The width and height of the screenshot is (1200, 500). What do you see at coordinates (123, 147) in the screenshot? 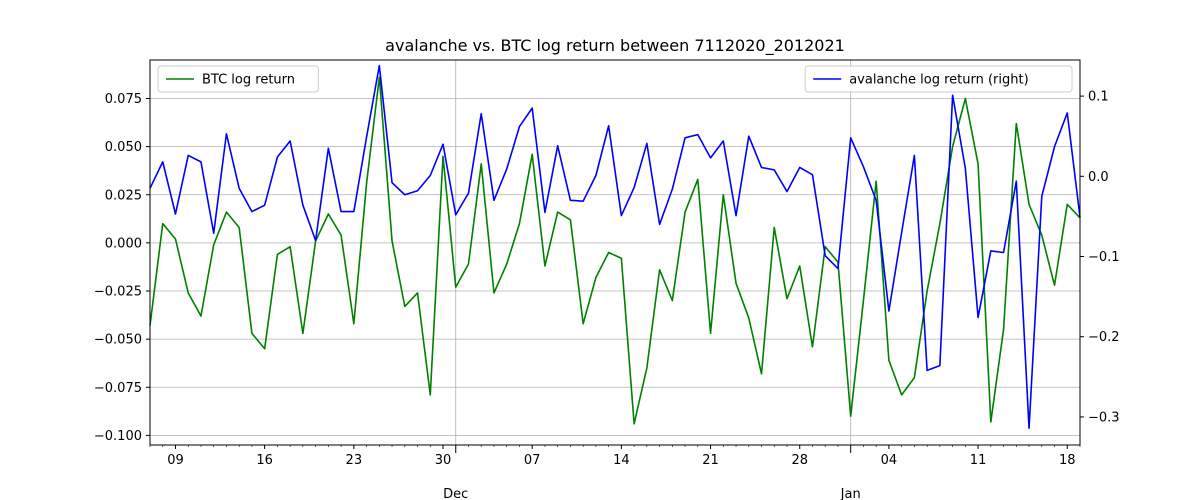
I see `y-tick-label: 0.050` at bounding box center [123, 147].